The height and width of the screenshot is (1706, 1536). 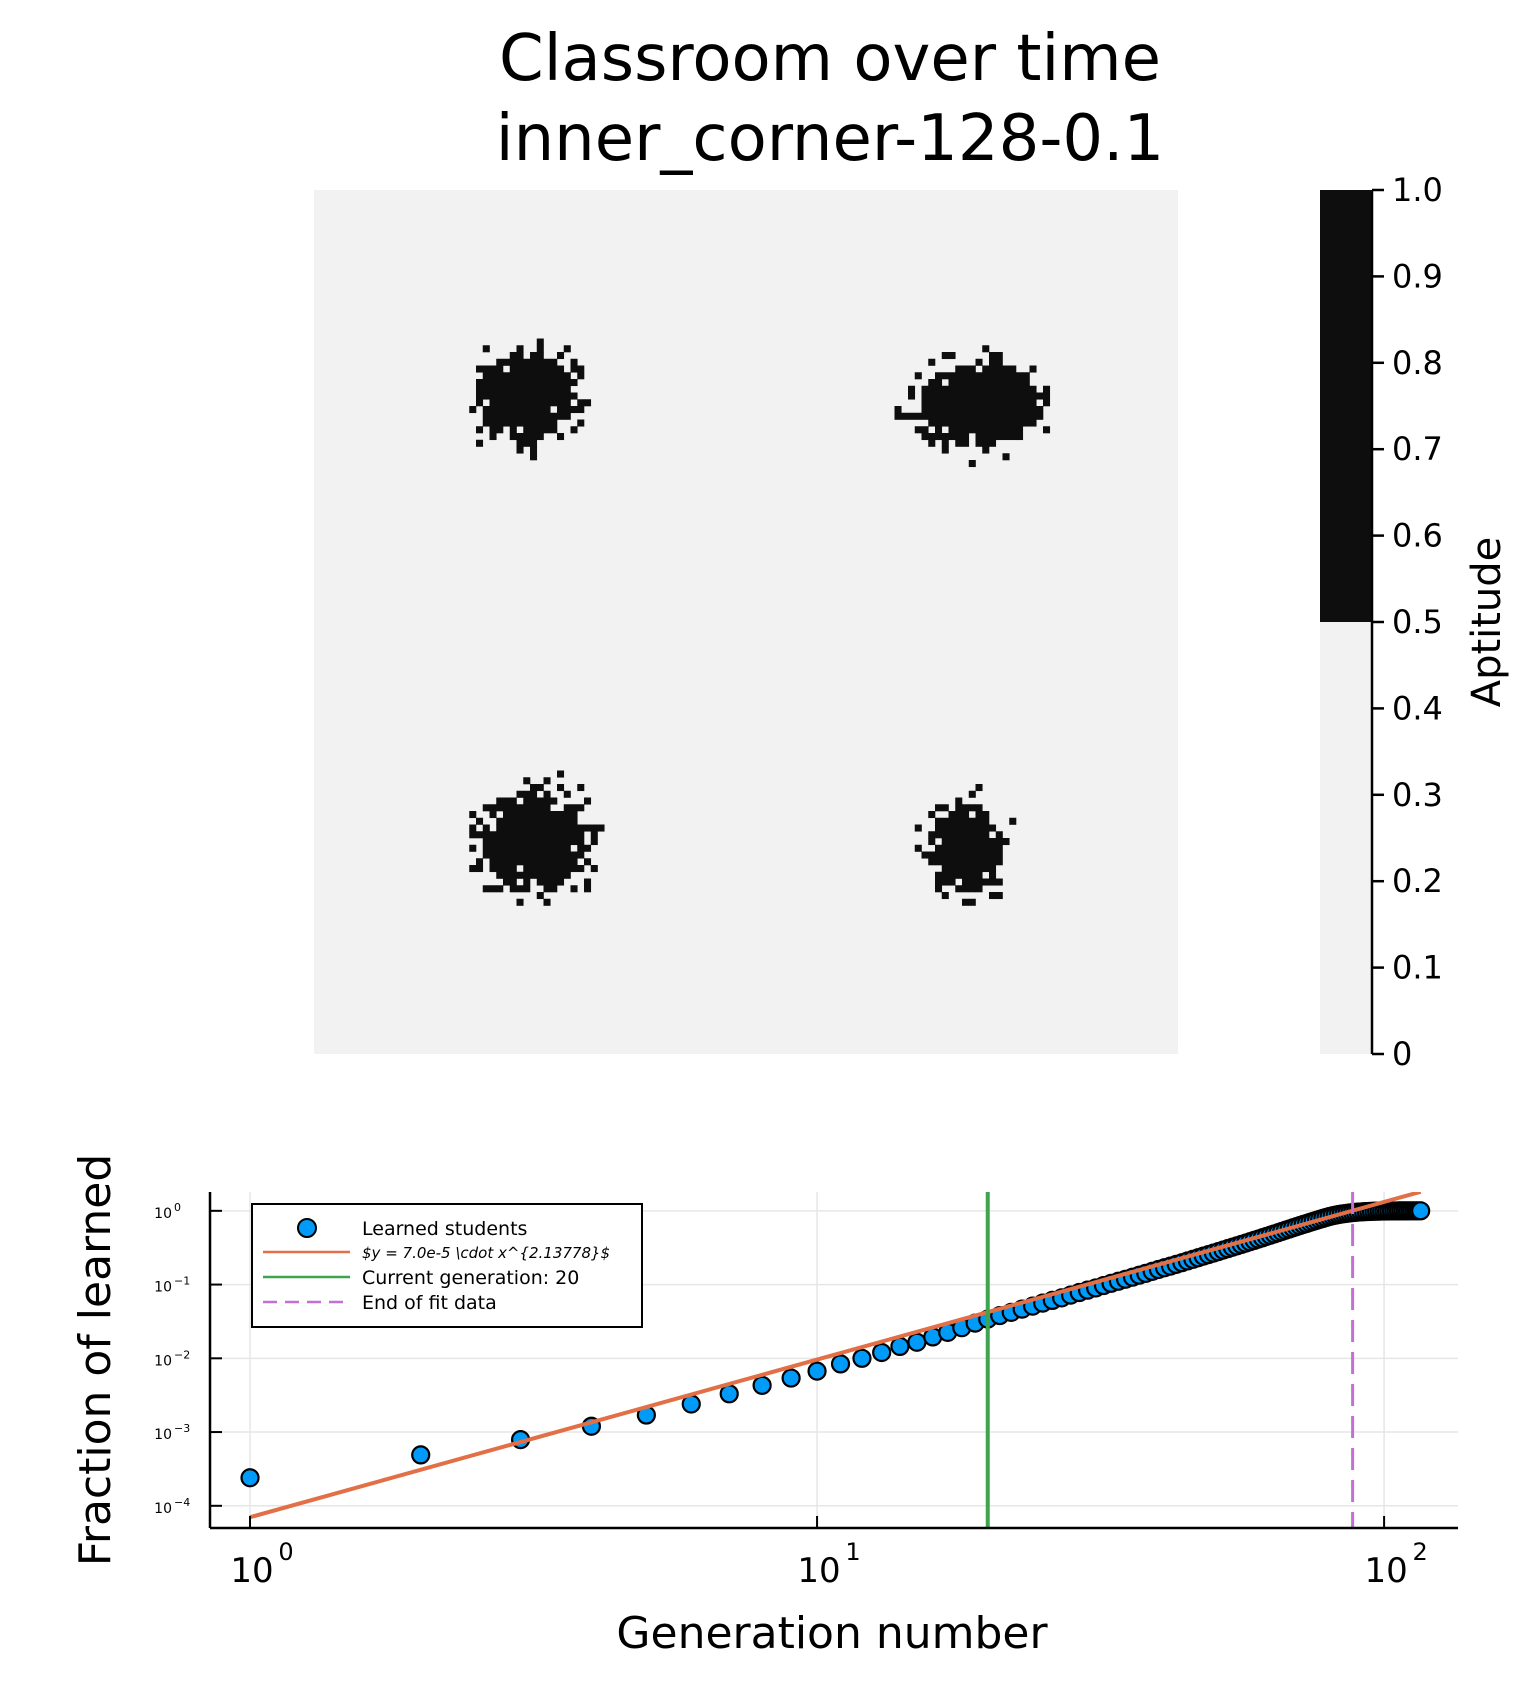 What do you see at coordinates (830, 59) in the screenshot?
I see `title-line-1: Classroom over time` at bounding box center [830, 59].